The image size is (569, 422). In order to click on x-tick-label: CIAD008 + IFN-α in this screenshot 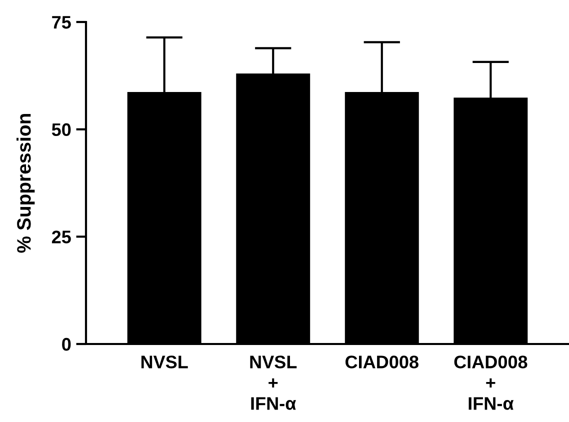, I will do `click(491, 383)`.